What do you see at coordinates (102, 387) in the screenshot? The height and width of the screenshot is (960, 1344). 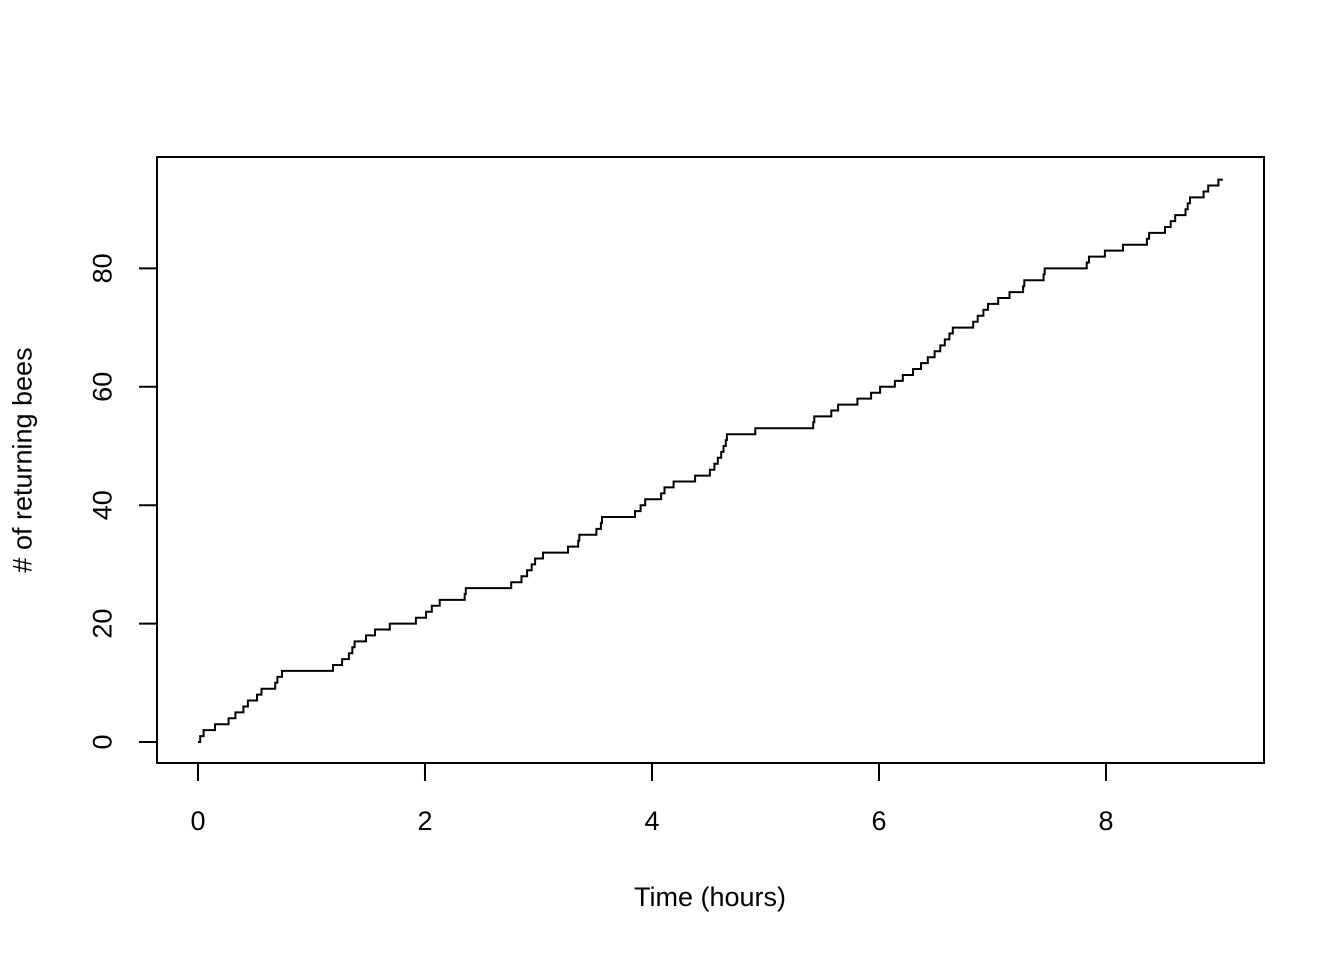 I see `y-tick-label: 60` at bounding box center [102, 387].